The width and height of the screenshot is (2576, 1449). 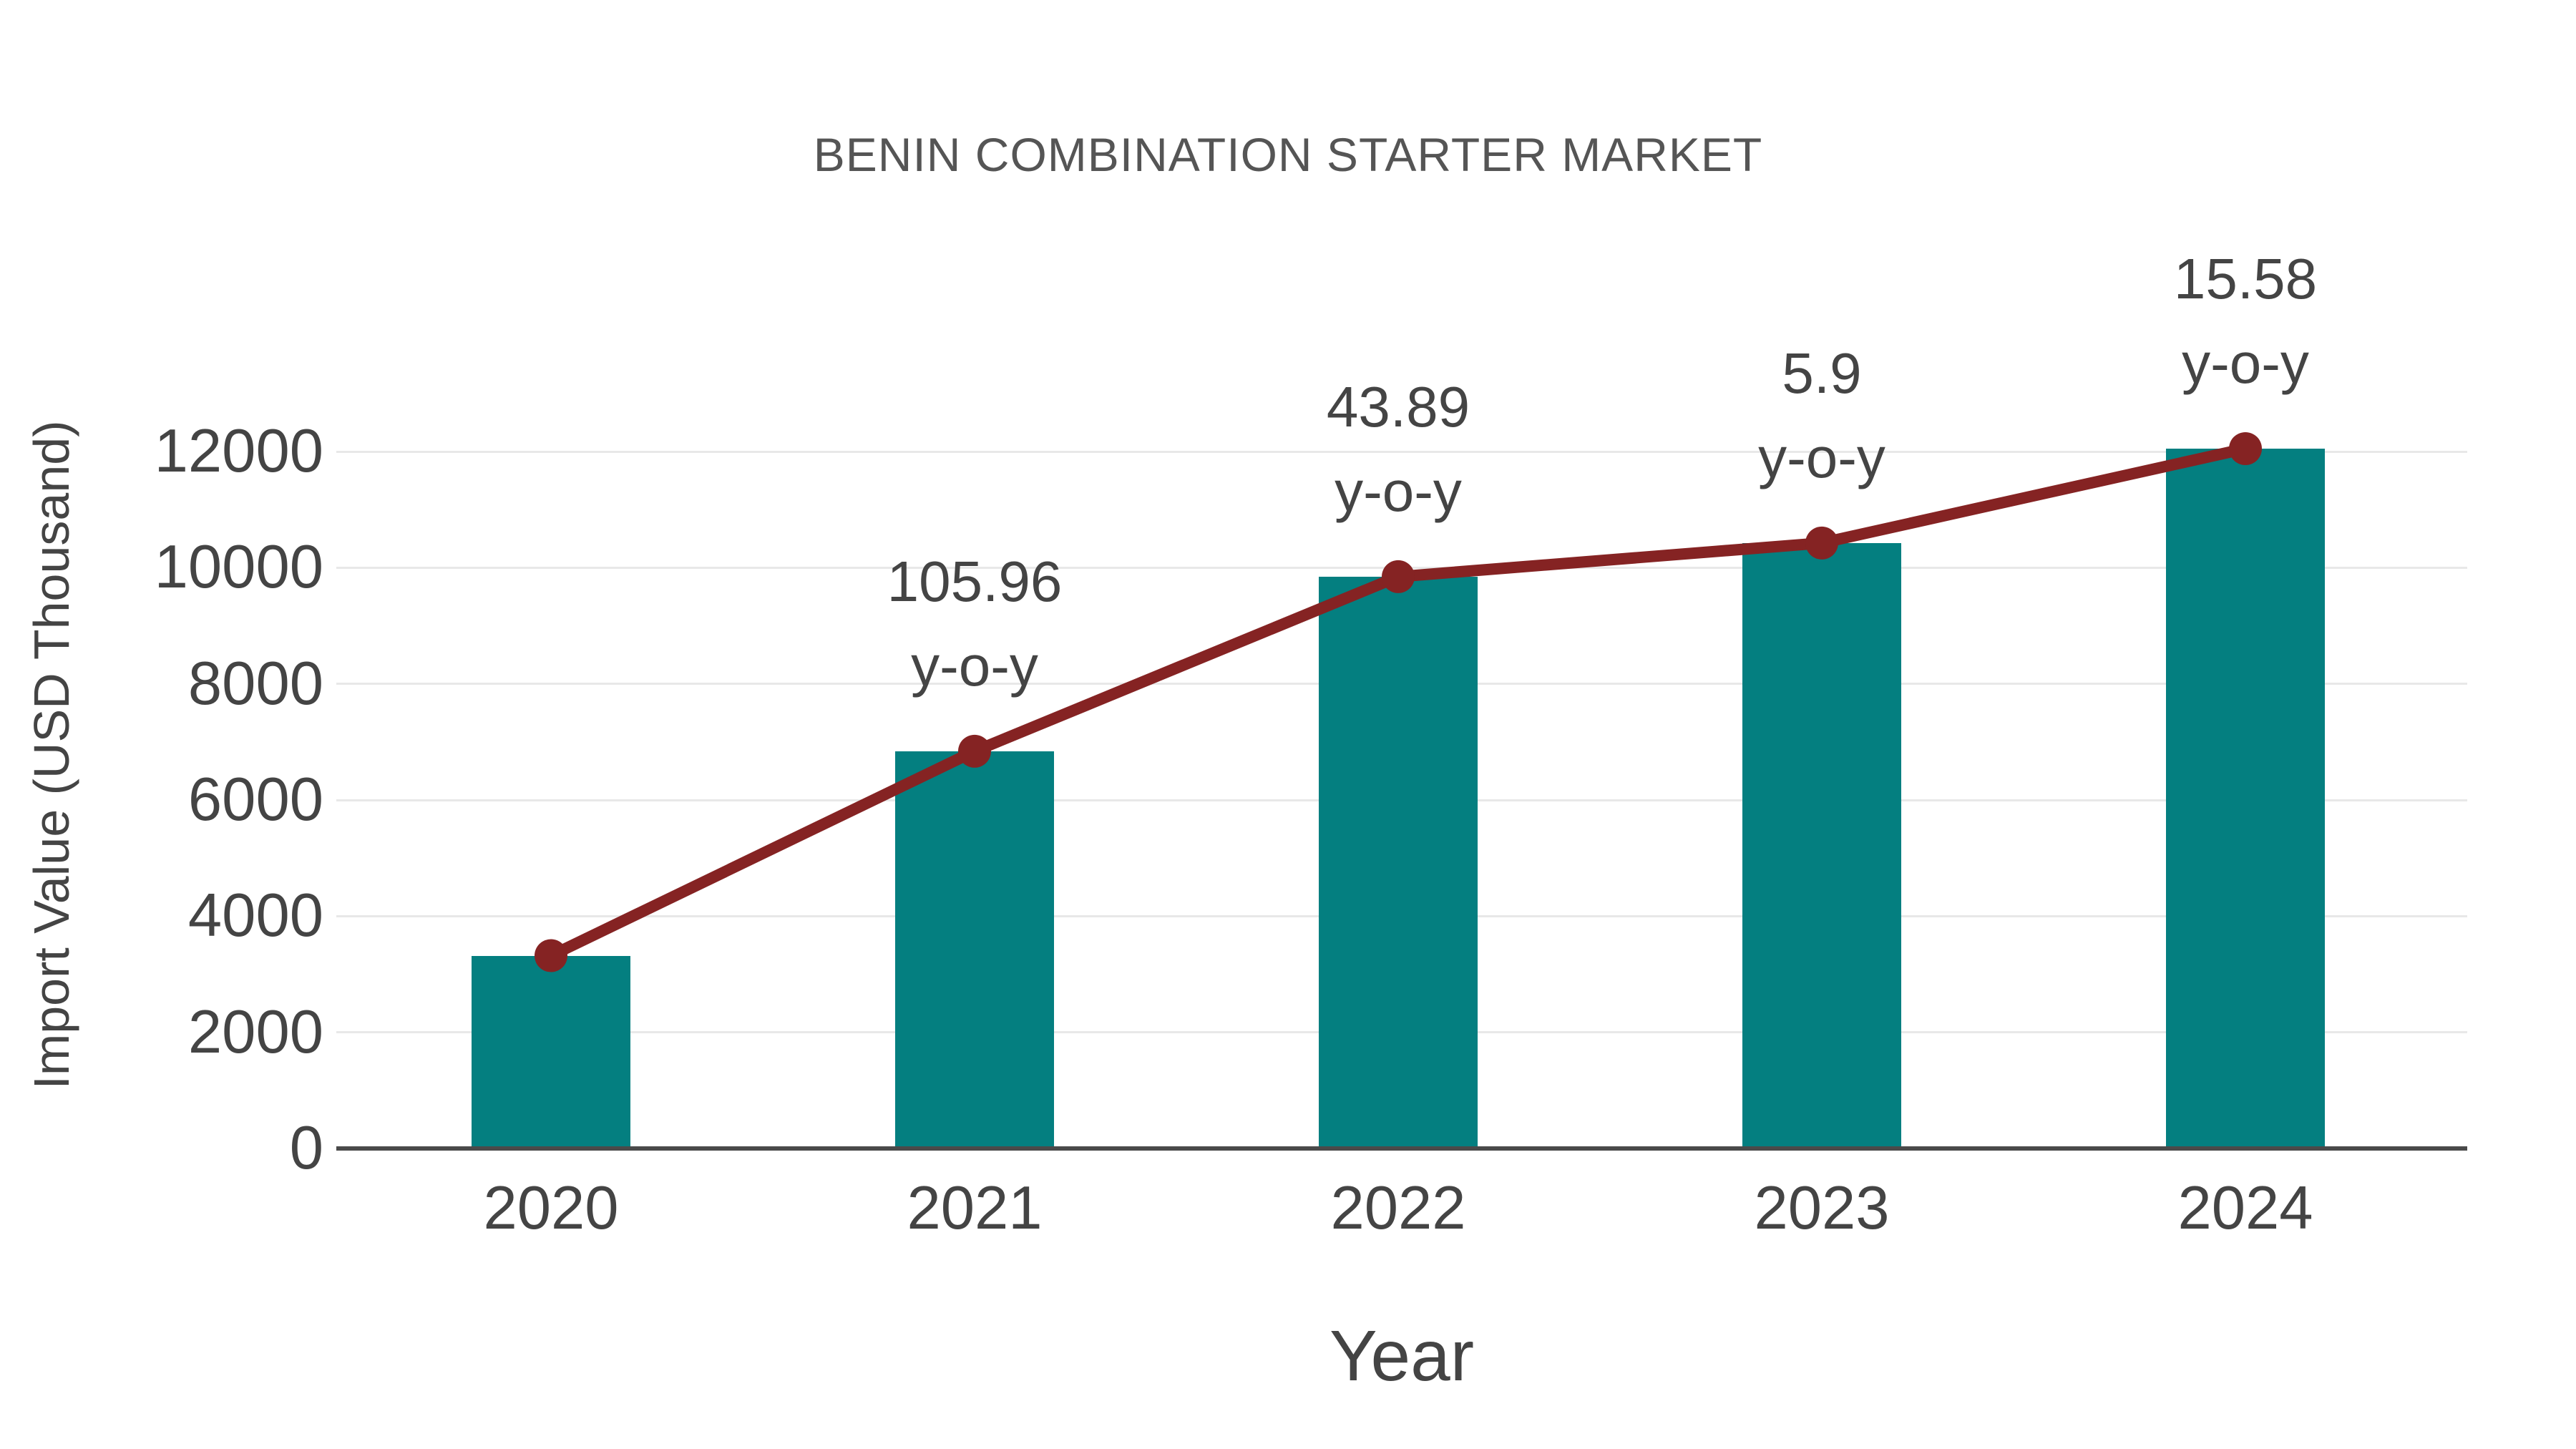 What do you see at coordinates (1822, 415) in the screenshot?
I see `annotation-2023: 5.9 y-o-y` at bounding box center [1822, 415].